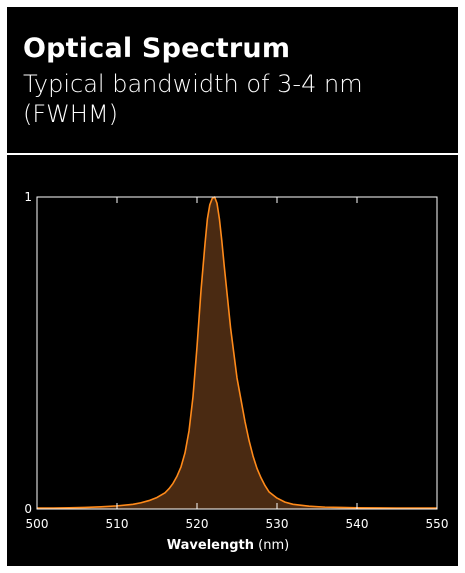 Image resolution: width=465 pixels, height=573 pixels. Describe the element at coordinates (437, 524) in the screenshot. I see `x-tick-label: 550` at that location.